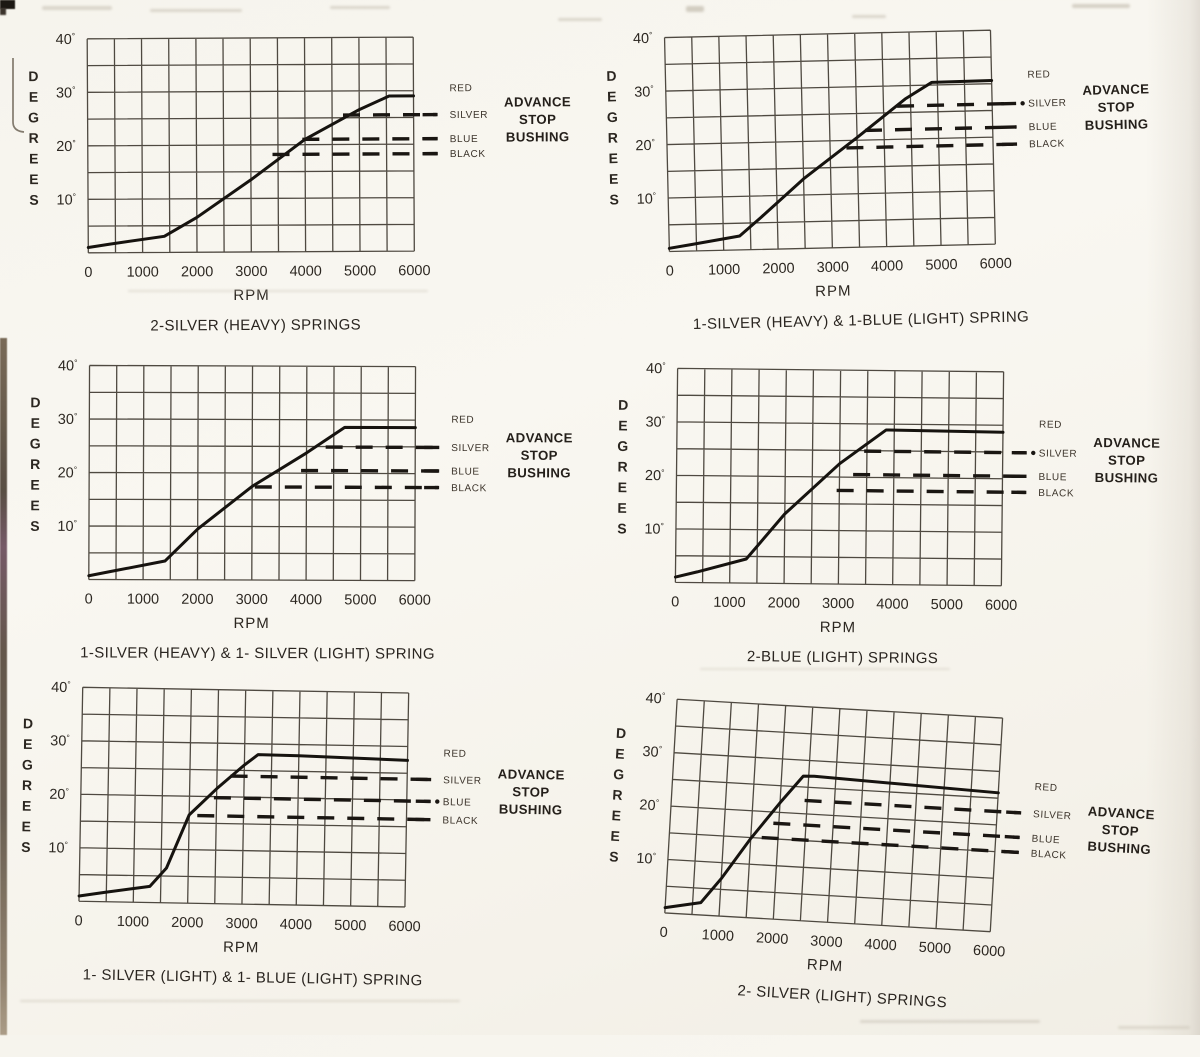 Image resolution: width=1200 pixels, height=1057 pixels. What do you see at coordinates (834, 815) in the screenshot?
I see `grid-lines` at bounding box center [834, 815].